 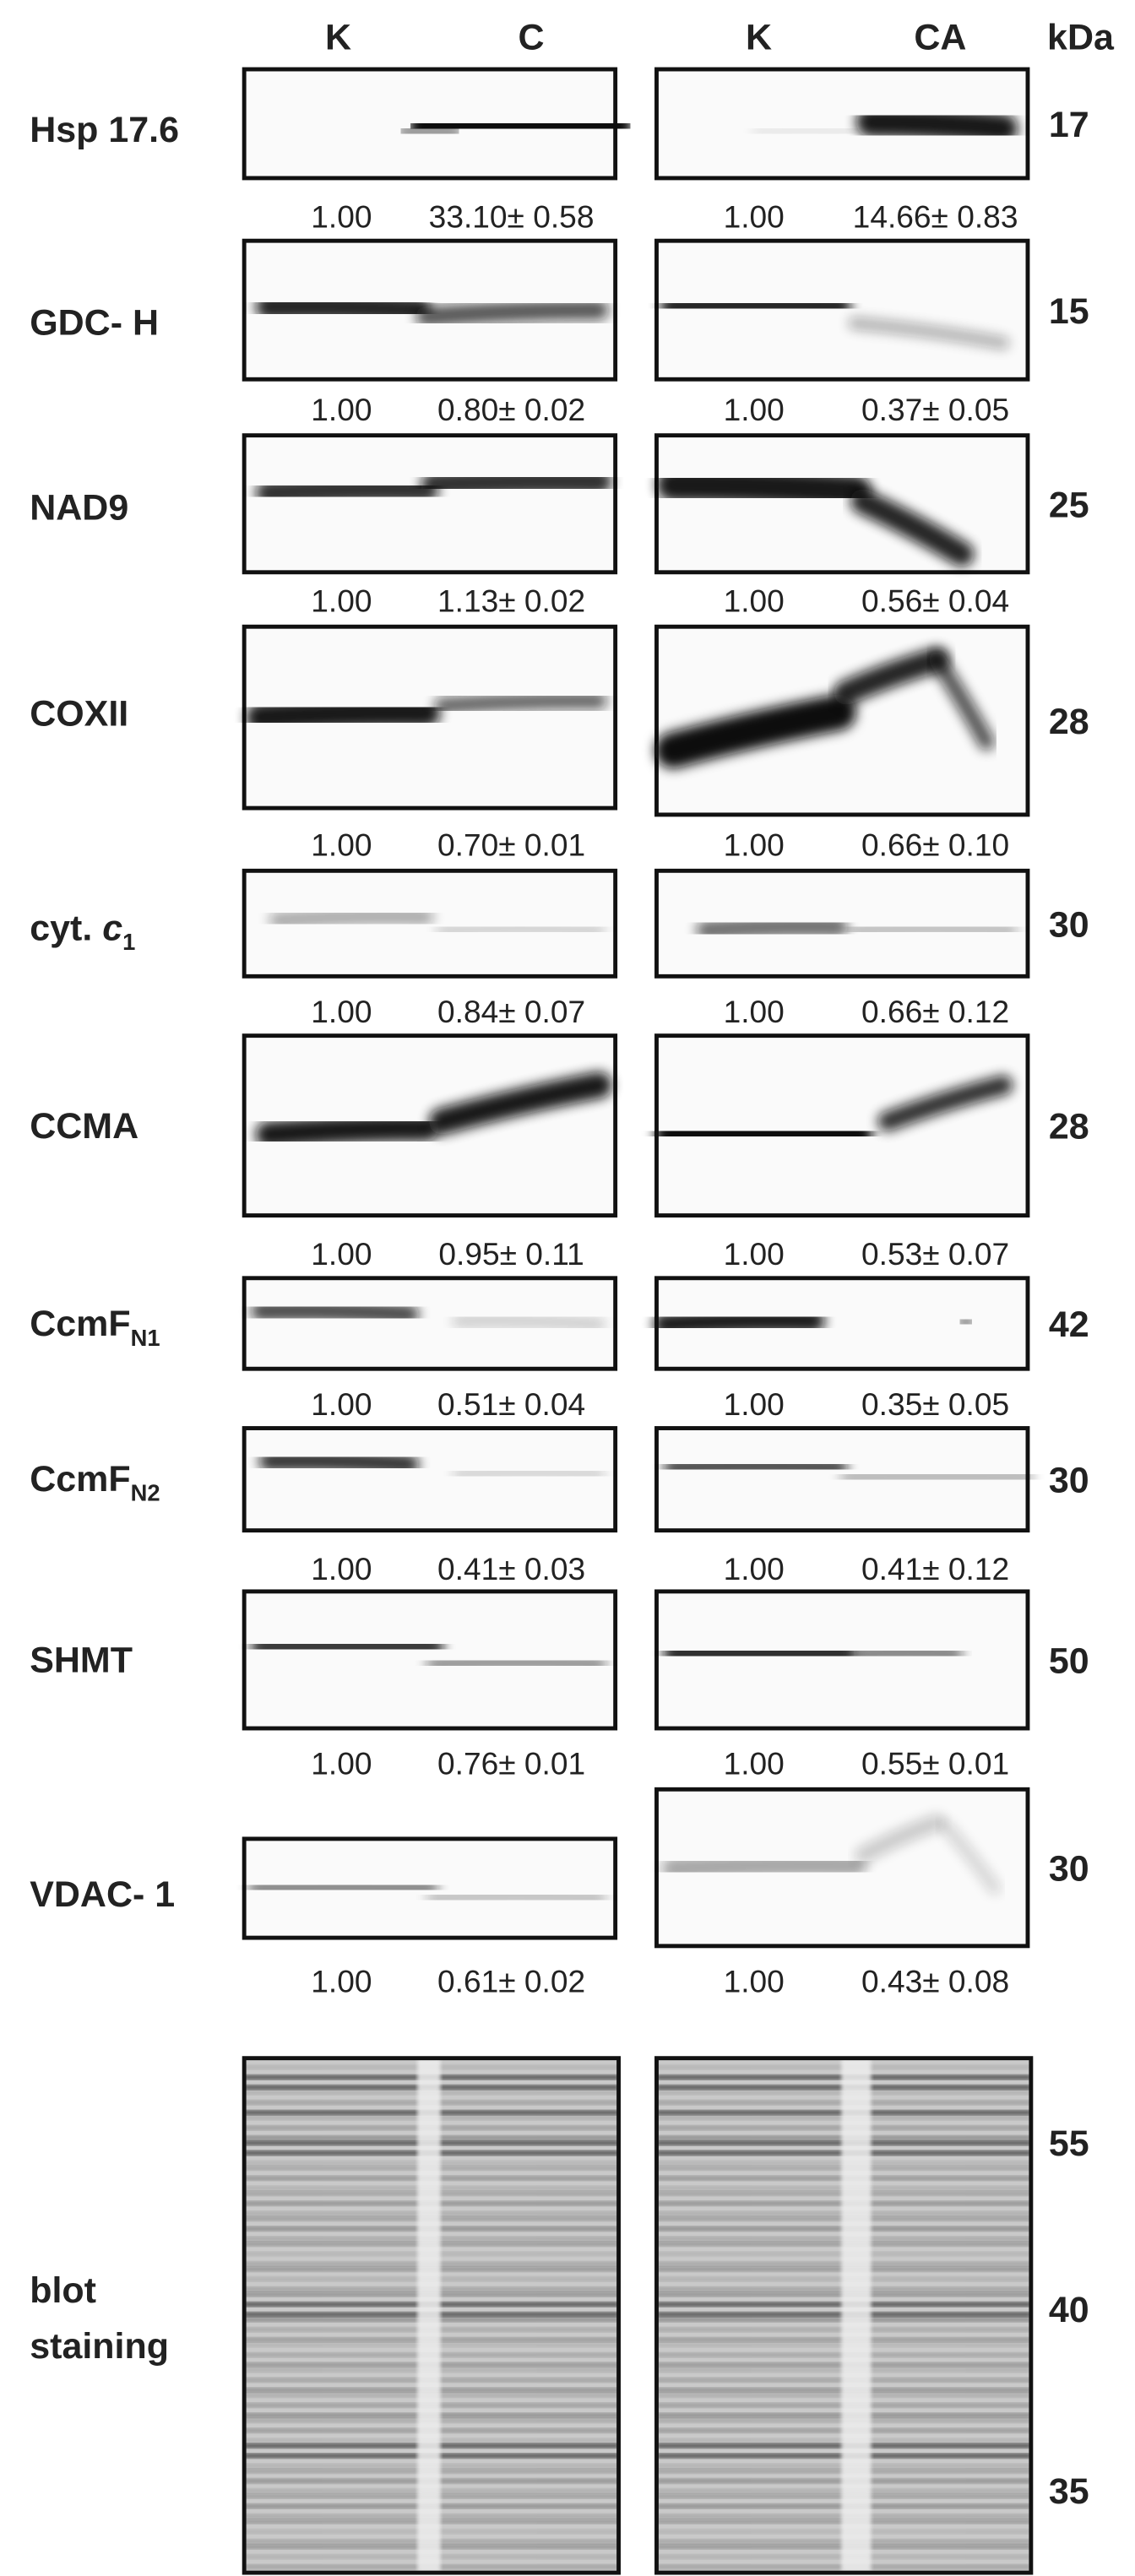 What do you see at coordinates (99, 2347) in the screenshot?
I see `stain-label: staining` at bounding box center [99, 2347].